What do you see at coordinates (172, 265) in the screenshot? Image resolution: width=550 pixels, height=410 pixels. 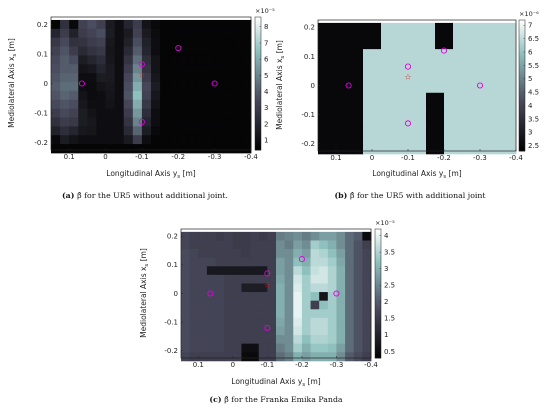 I see `y-tick-label: 0.1` at bounding box center [172, 265].